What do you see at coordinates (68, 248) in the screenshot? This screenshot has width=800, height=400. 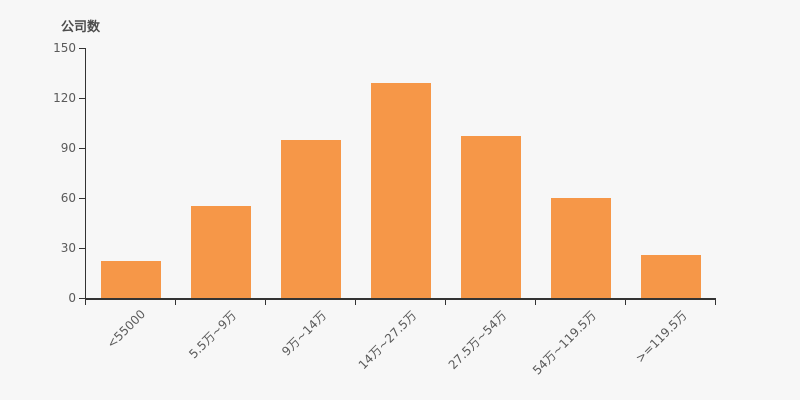 I see `y-tick-label: 30` at bounding box center [68, 248].